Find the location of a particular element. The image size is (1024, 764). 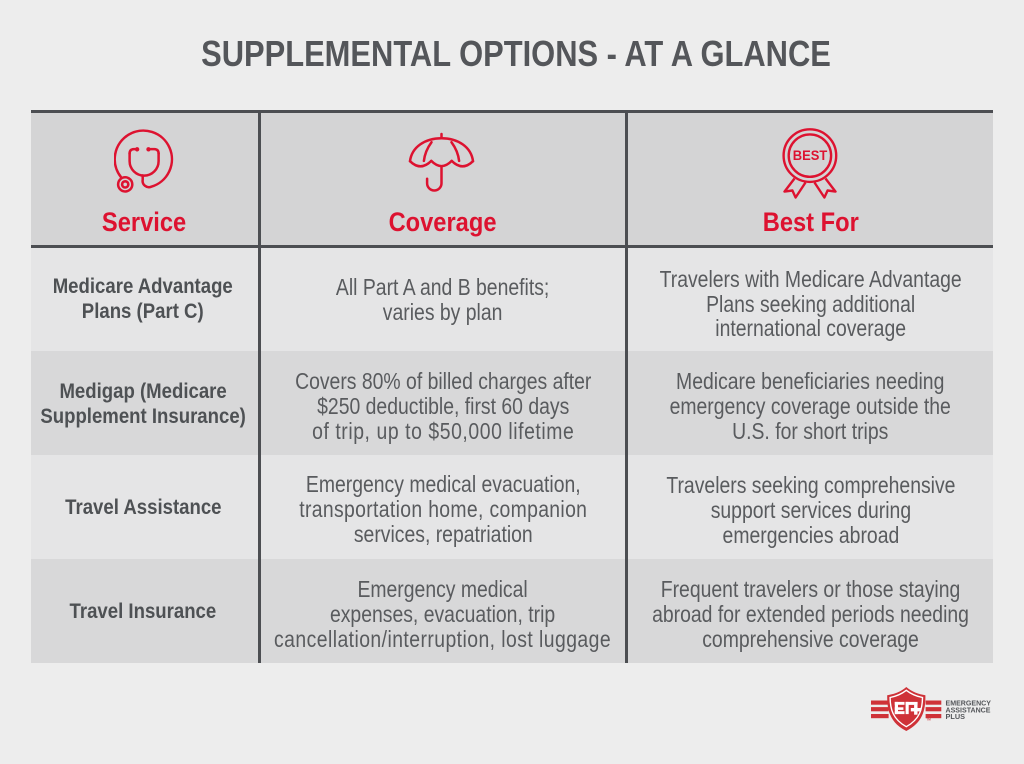

svg-text: EMERGENCY is located at coordinates (969, 703).